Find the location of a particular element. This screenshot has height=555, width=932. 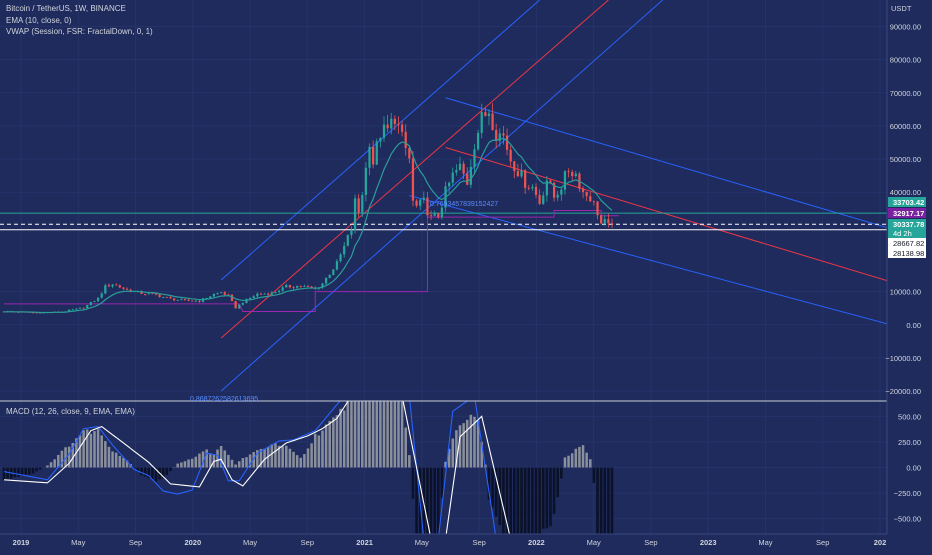

macd-legend: MACD (12, 26, close, 9, EMA, EMA) is located at coordinates (70, 411).